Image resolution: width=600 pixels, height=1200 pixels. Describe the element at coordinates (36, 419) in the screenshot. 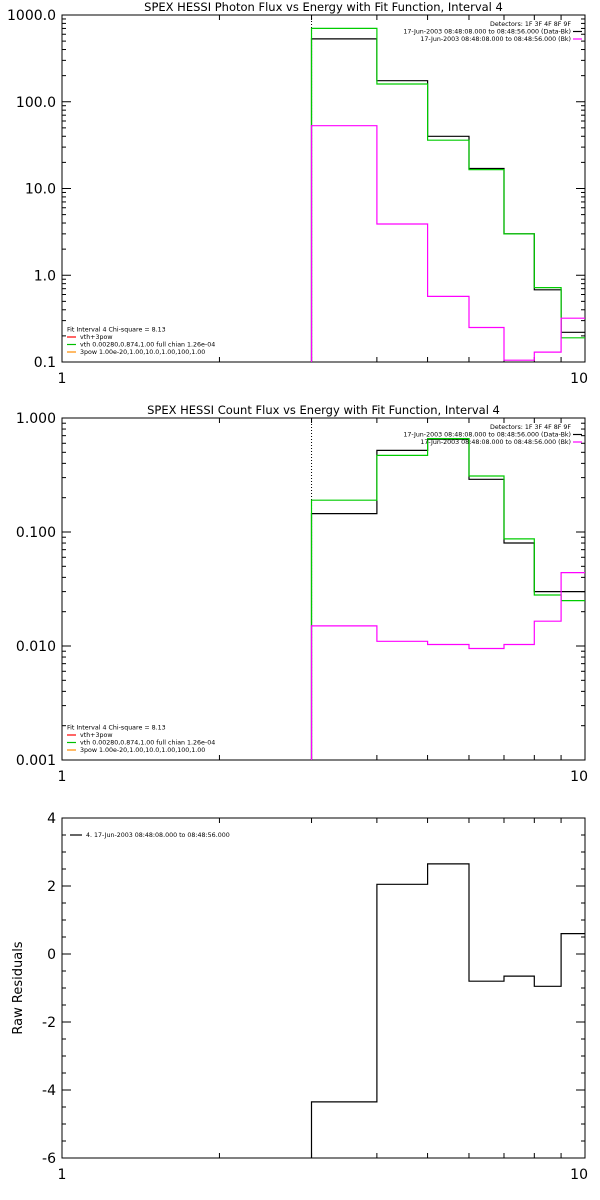

I see `y-tick-label: 1.000` at that location.